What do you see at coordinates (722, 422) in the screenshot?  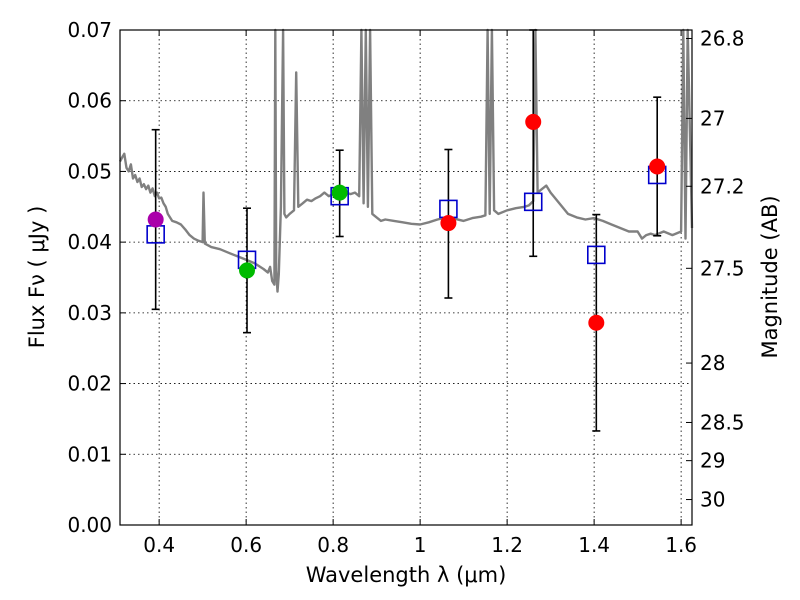 I see `y2-tick-label: 28.5` at bounding box center [722, 422].